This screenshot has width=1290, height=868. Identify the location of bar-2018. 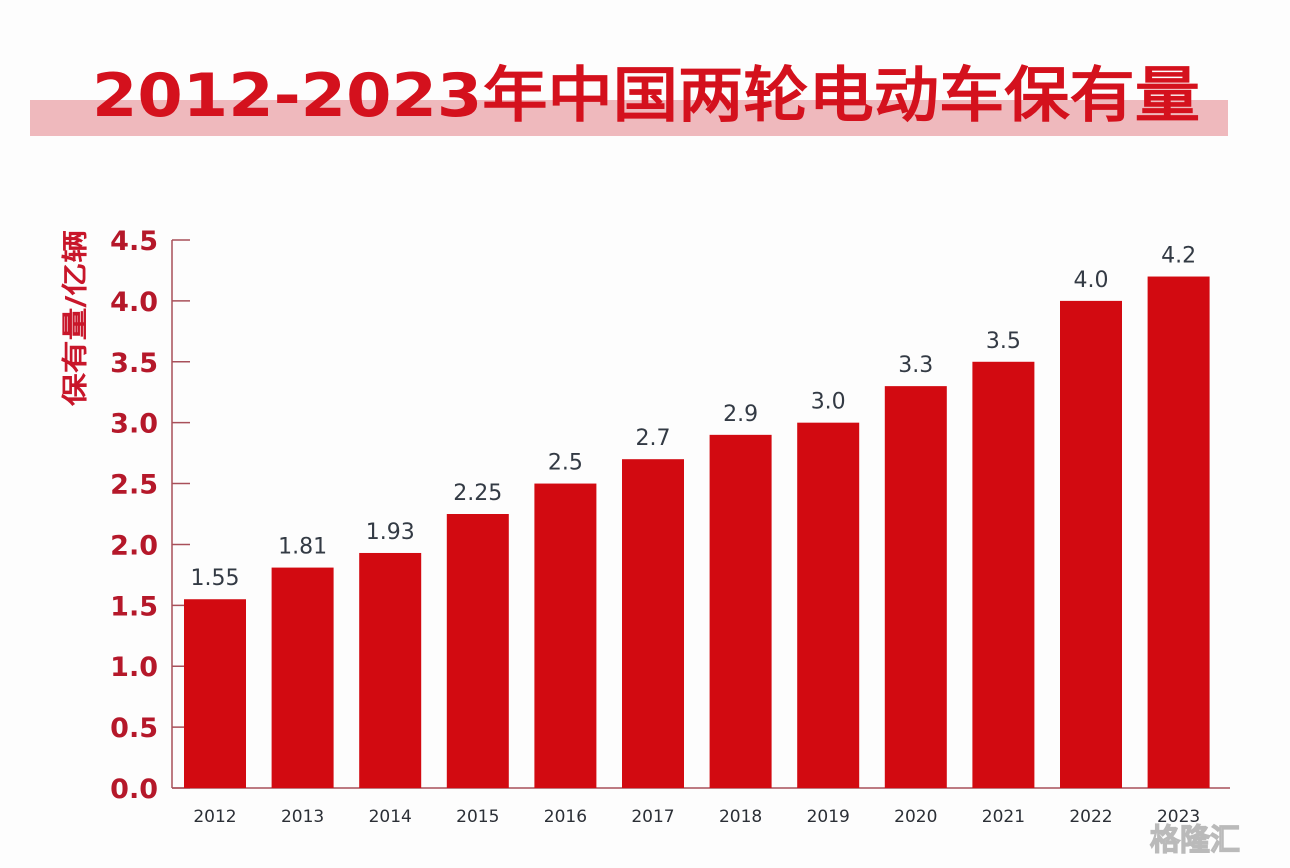
(740, 611).